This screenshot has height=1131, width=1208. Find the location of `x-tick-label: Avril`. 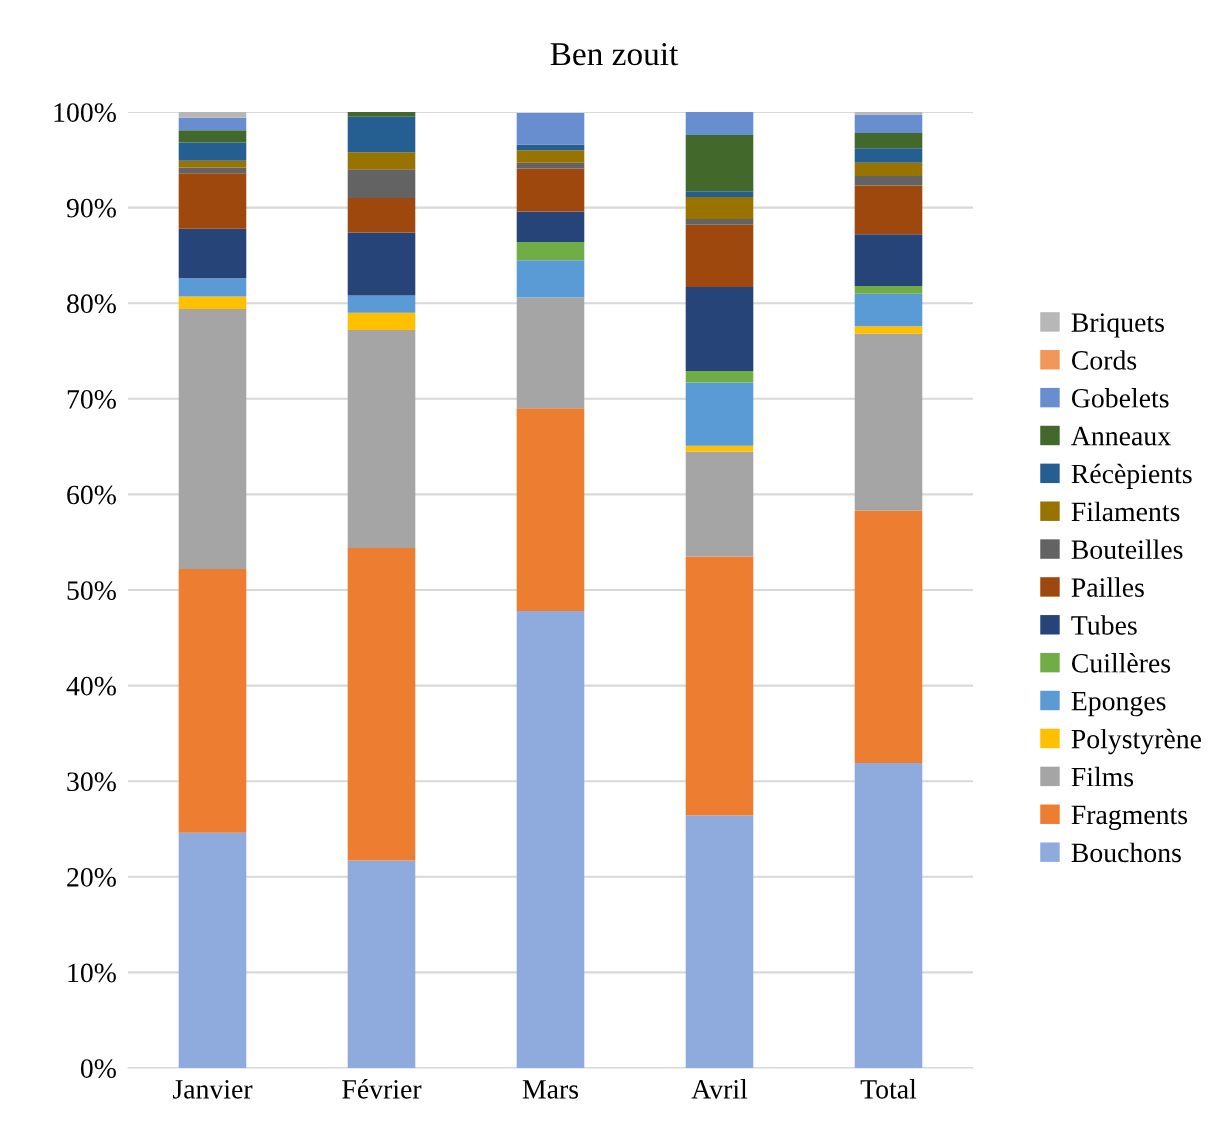

x-tick-label: Avril is located at coordinates (719, 1089).